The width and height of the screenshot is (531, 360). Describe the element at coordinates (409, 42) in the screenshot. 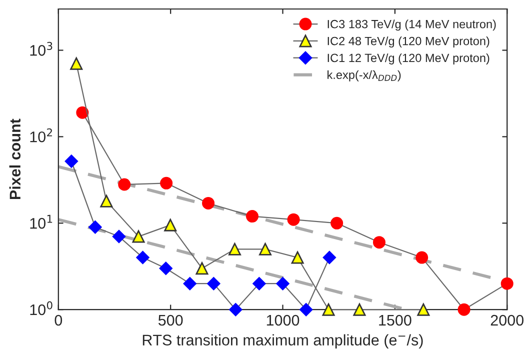

I see `legend-label: IC2 48 TeV/g (120 MeV proton)` at that location.